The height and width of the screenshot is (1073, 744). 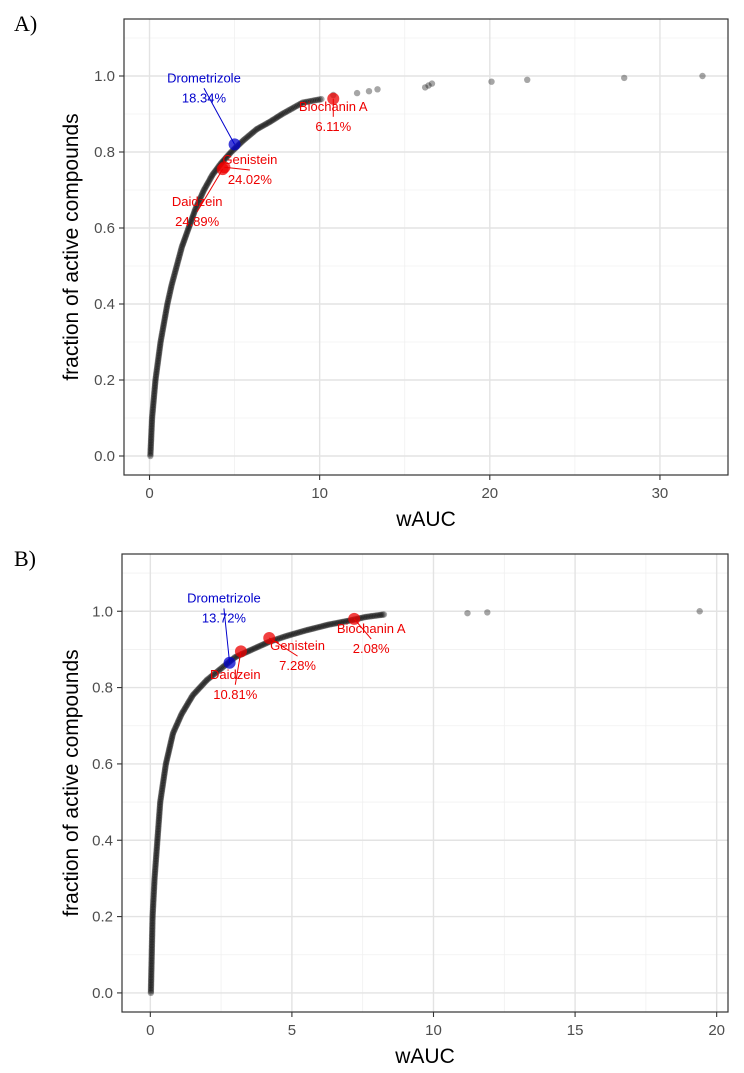 What do you see at coordinates (250, 179) in the screenshot?
I see `genistein-percent: 24.02%` at bounding box center [250, 179].